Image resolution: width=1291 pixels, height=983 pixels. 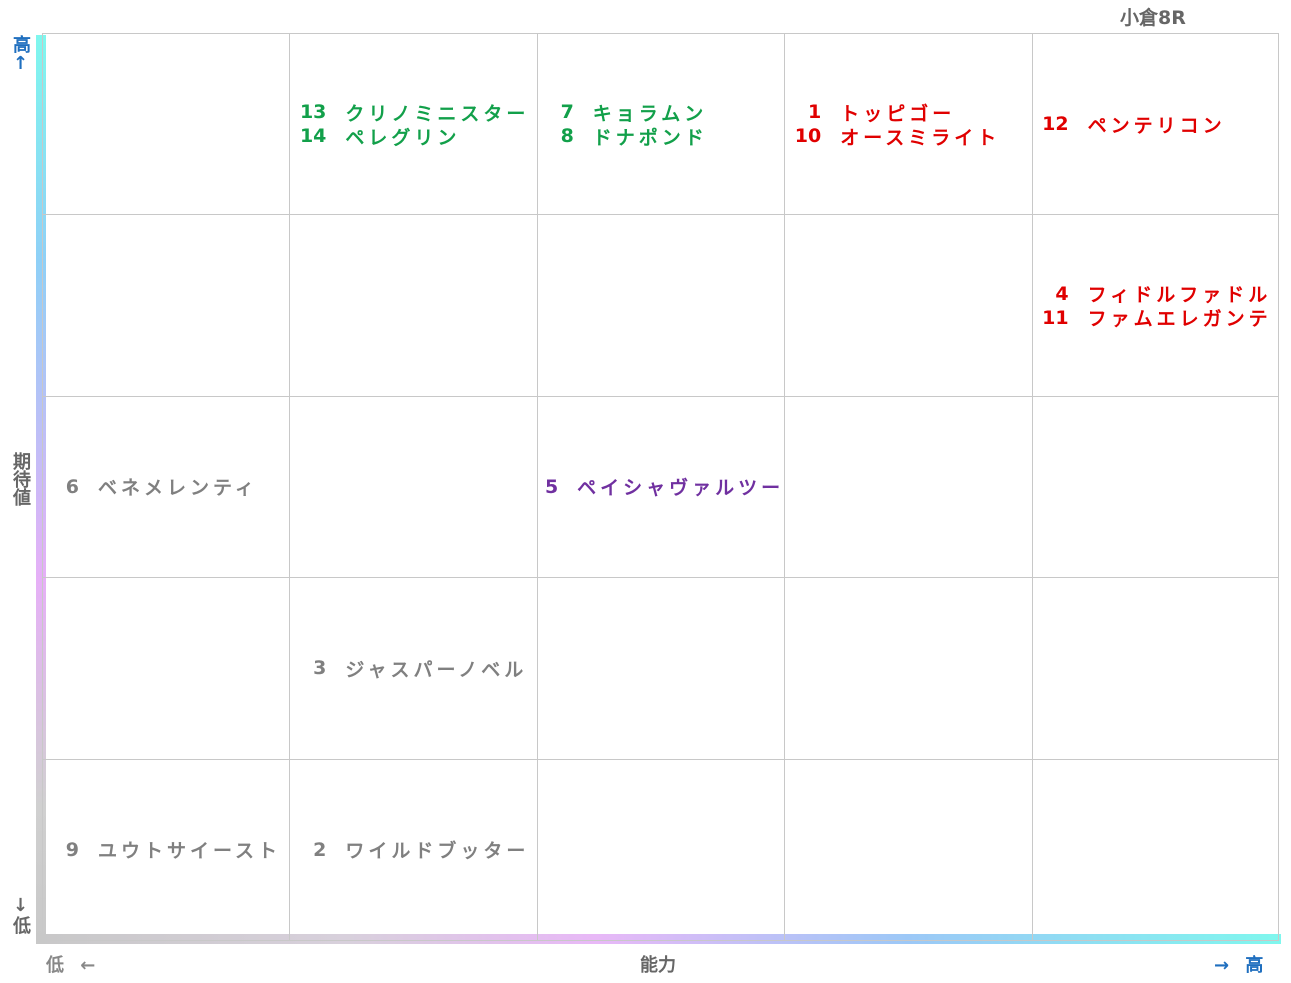 I want to click on horse-number: 14, so click(x=313, y=136).